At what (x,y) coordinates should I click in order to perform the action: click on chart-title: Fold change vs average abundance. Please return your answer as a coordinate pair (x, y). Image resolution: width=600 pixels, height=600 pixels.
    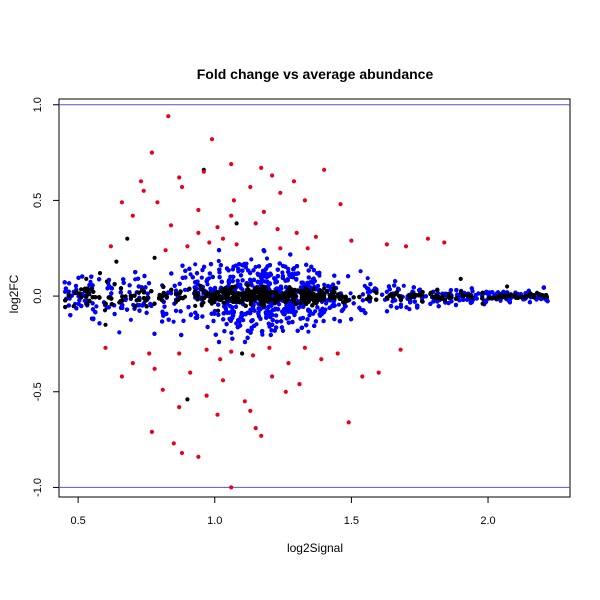
    Looking at the image, I should click on (315, 74).